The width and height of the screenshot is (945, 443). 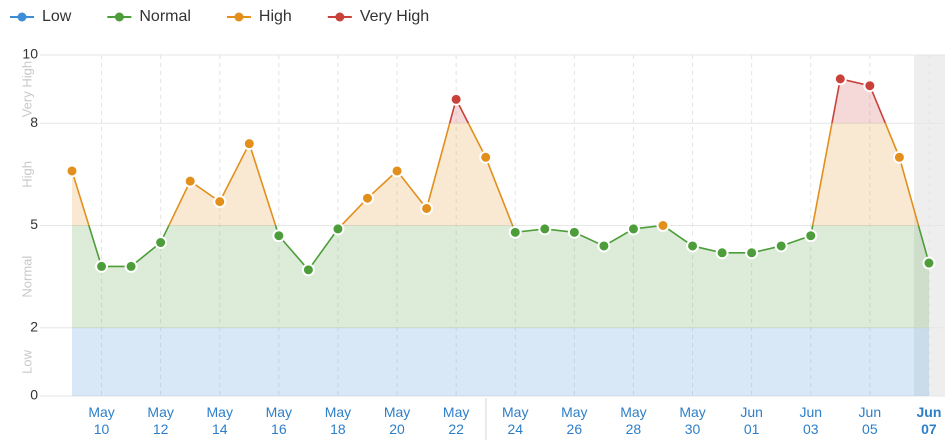 I want to click on band-label: Low, so click(x=26, y=361).